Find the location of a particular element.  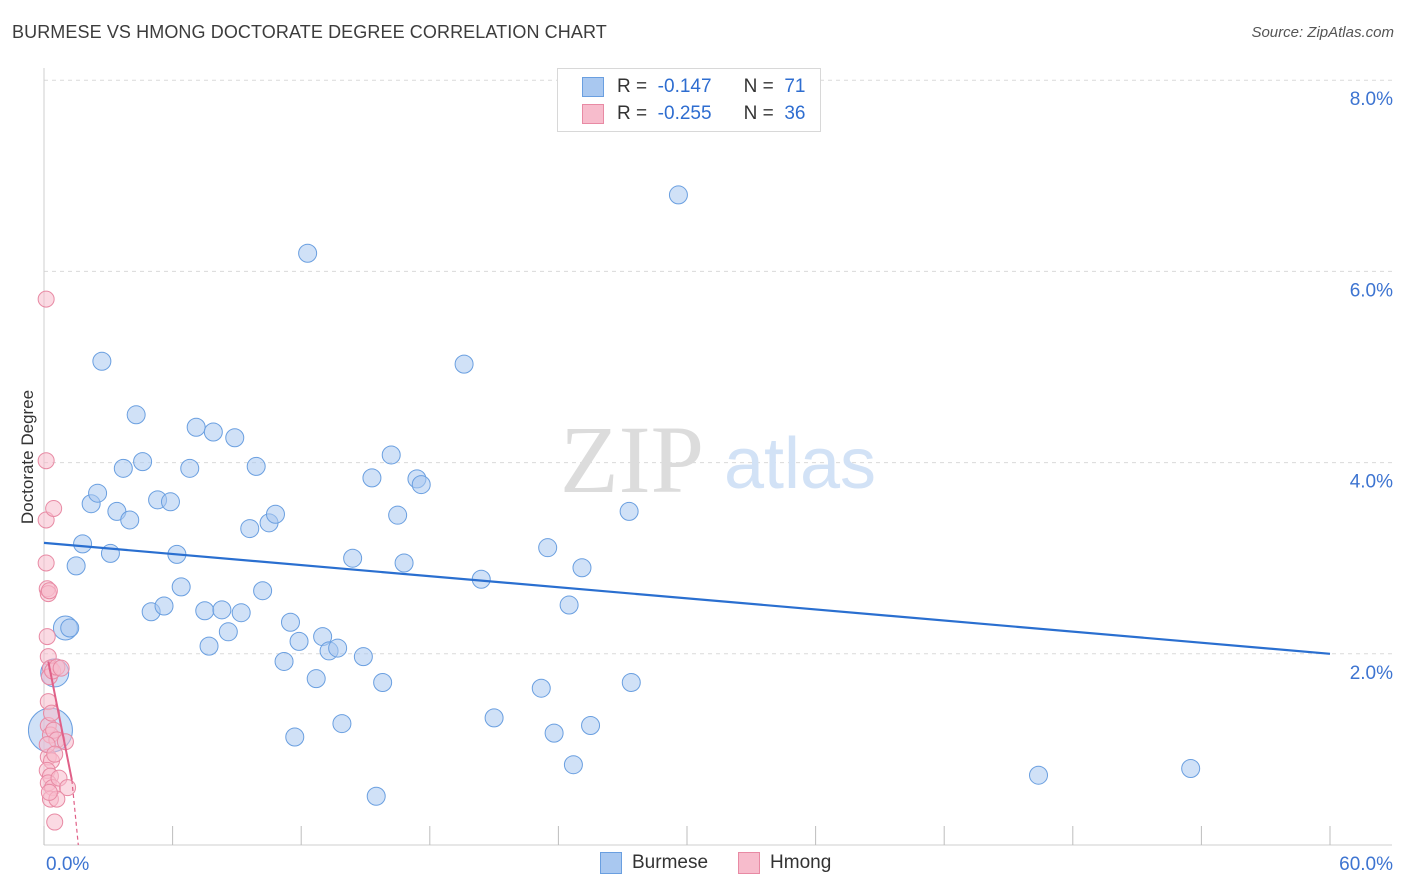

legend-label-burmese: Burmese is located at coordinates (670, 862).